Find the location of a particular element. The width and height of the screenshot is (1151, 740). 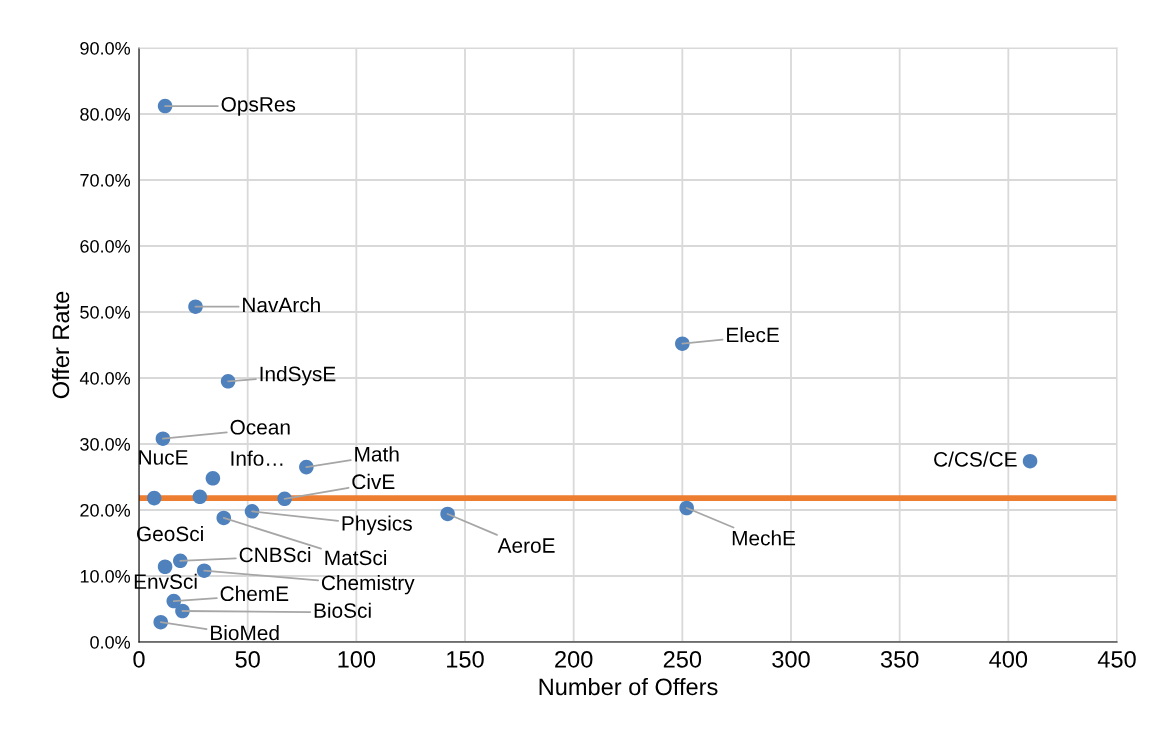

annotation: ChemE is located at coordinates (254, 593).